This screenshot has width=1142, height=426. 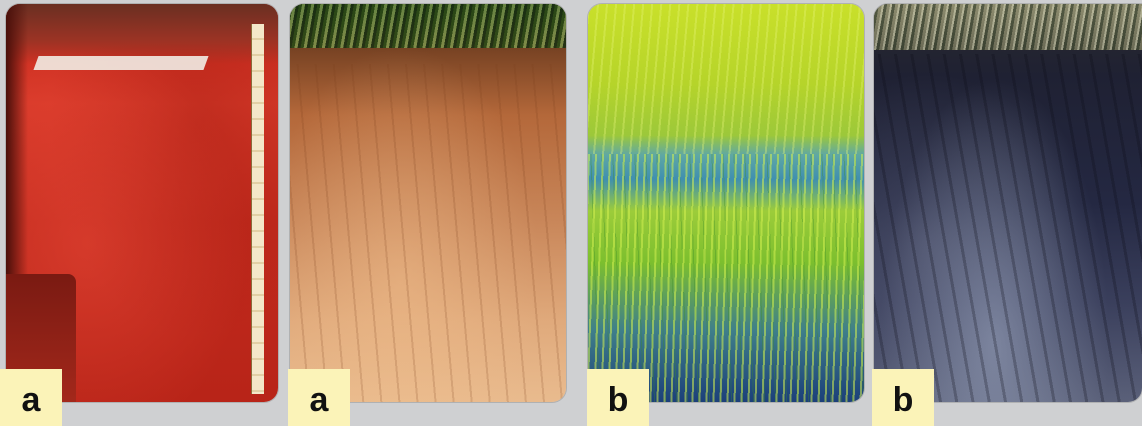 What do you see at coordinates (726, 278) in the screenshot?
I see `rice-blades` at bounding box center [726, 278].